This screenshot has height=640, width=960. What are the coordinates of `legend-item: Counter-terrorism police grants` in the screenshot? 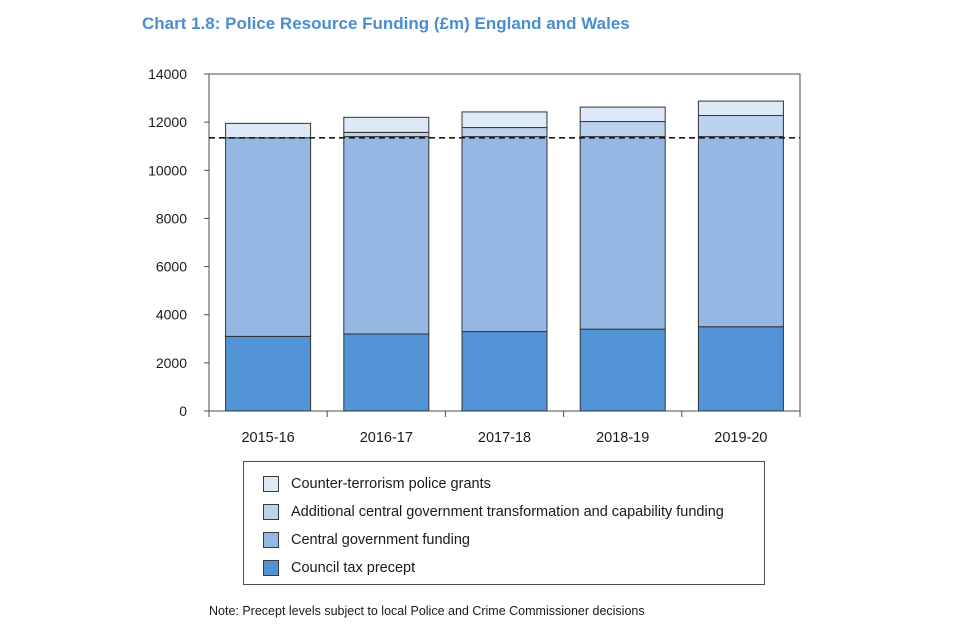 It's located at (513, 484).